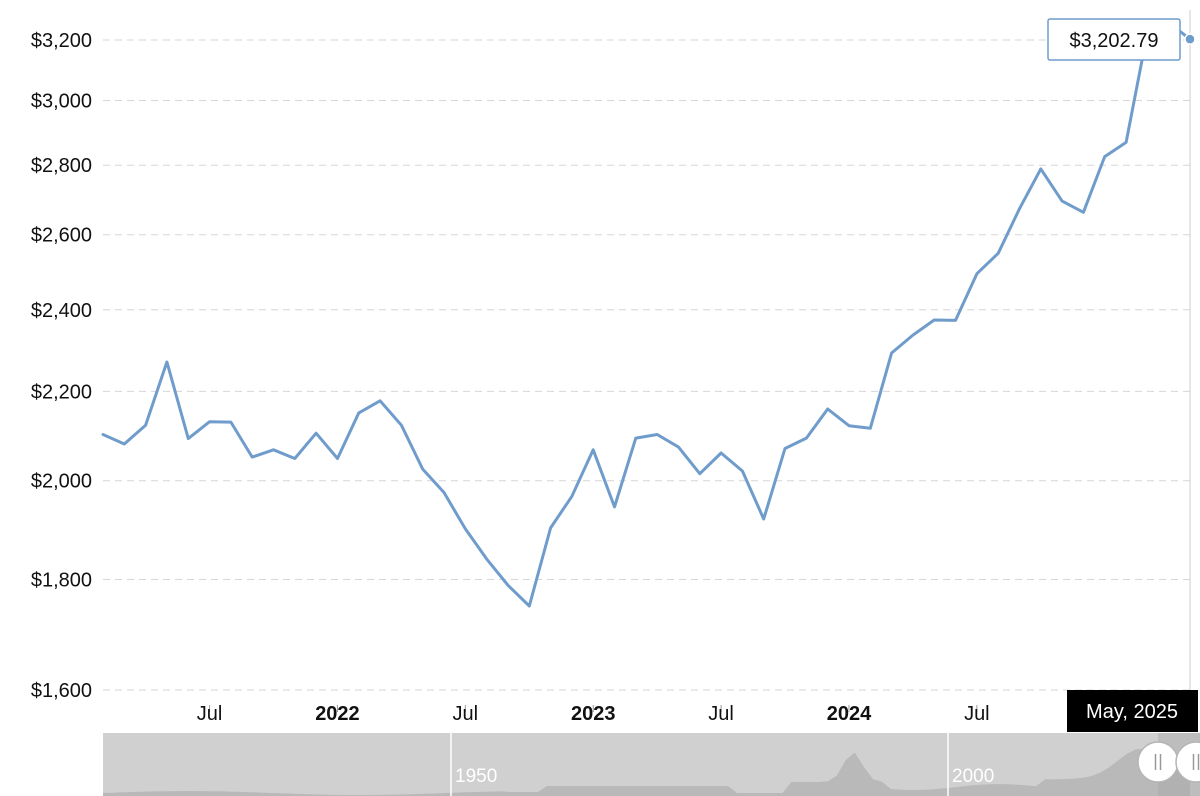 The width and height of the screenshot is (1200, 796). What do you see at coordinates (1122, 375) in the screenshot?
I see `tooltip: $3,202.79 May, 2025` at bounding box center [1122, 375].